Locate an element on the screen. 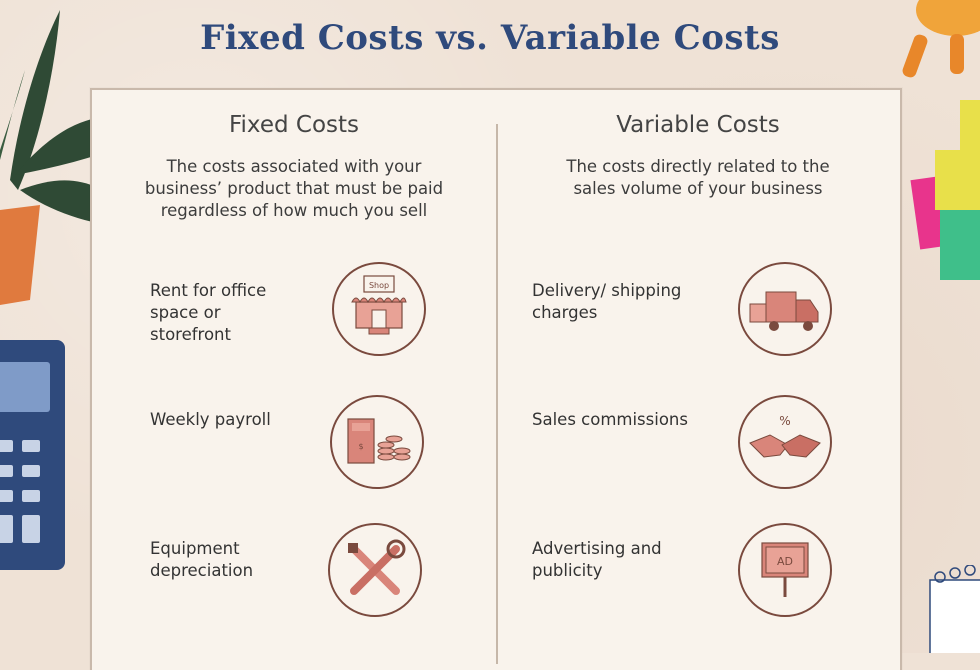  orange-object-decoration is located at coordinates (941, 39).